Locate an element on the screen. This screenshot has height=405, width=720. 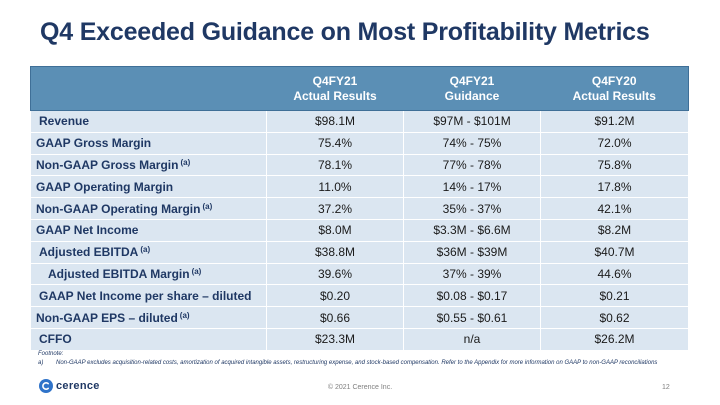
metric-label: Non-GAAP Gross Margin (a) is located at coordinates (148, 165).